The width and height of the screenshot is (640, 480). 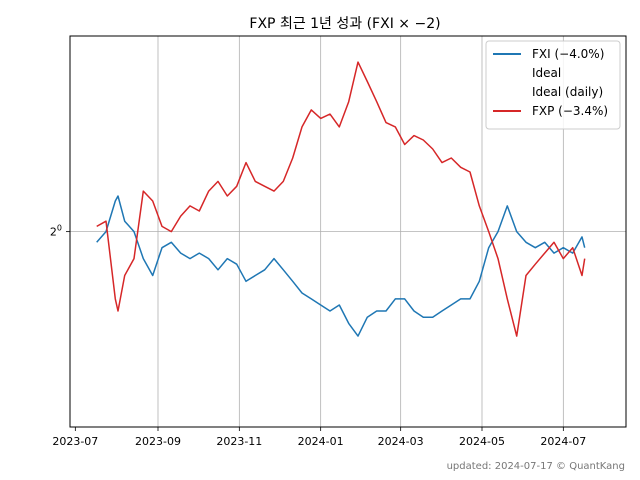 I want to click on legend-label: FXI (−4.0%), so click(x=568, y=54).